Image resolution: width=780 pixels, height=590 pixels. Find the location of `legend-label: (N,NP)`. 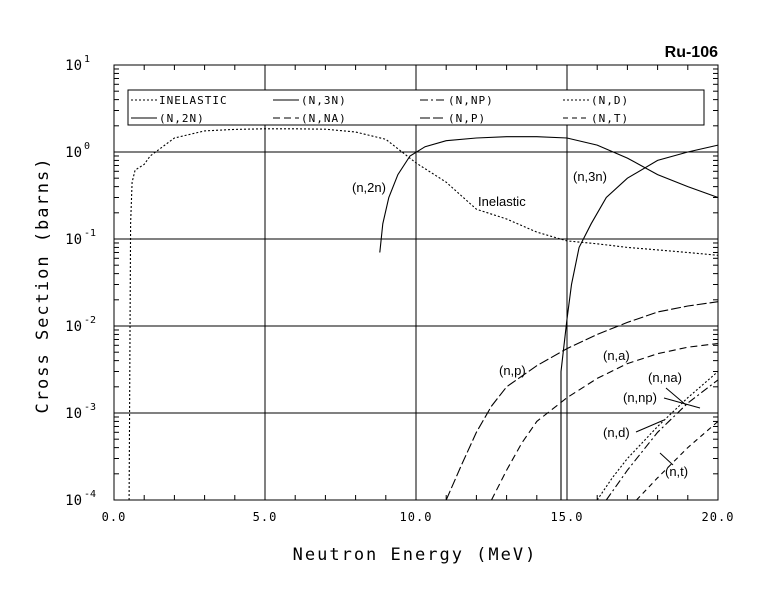

legend-label: (N,NP) is located at coordinates (471, 100).